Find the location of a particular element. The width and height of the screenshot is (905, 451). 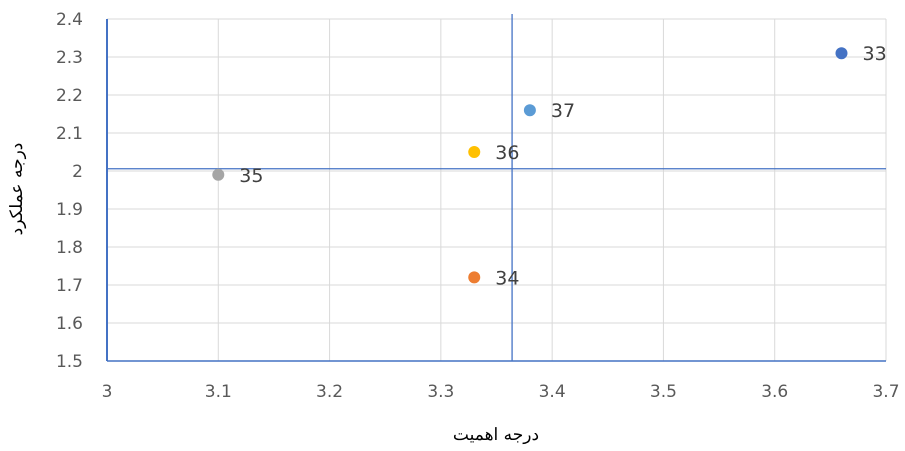

data-label-33: 33 is located at coordinates (874, 54).